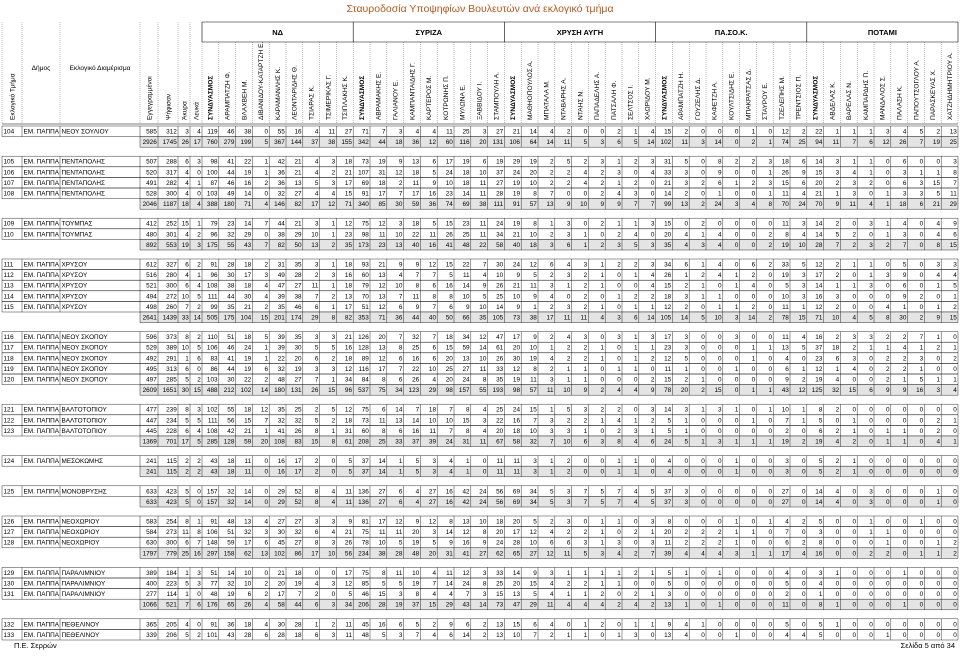 This screenshot has width=960, height=658. What do you see at coordinates (186, 441) in the screenshot?
I see `cell-number: 17` at bounding box center [186, 441].